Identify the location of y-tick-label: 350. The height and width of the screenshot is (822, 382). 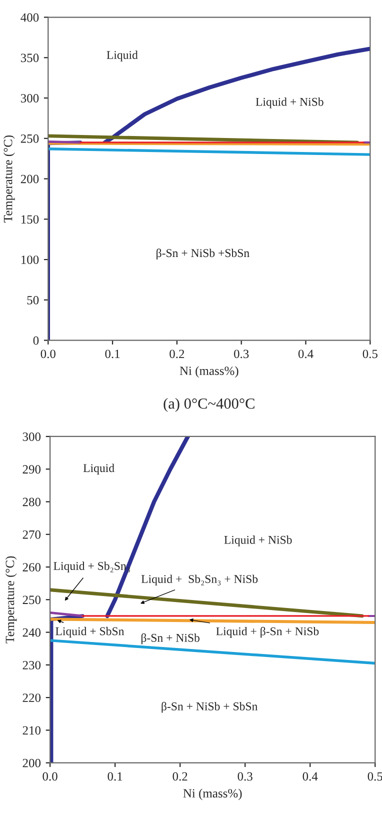
(29, 58).